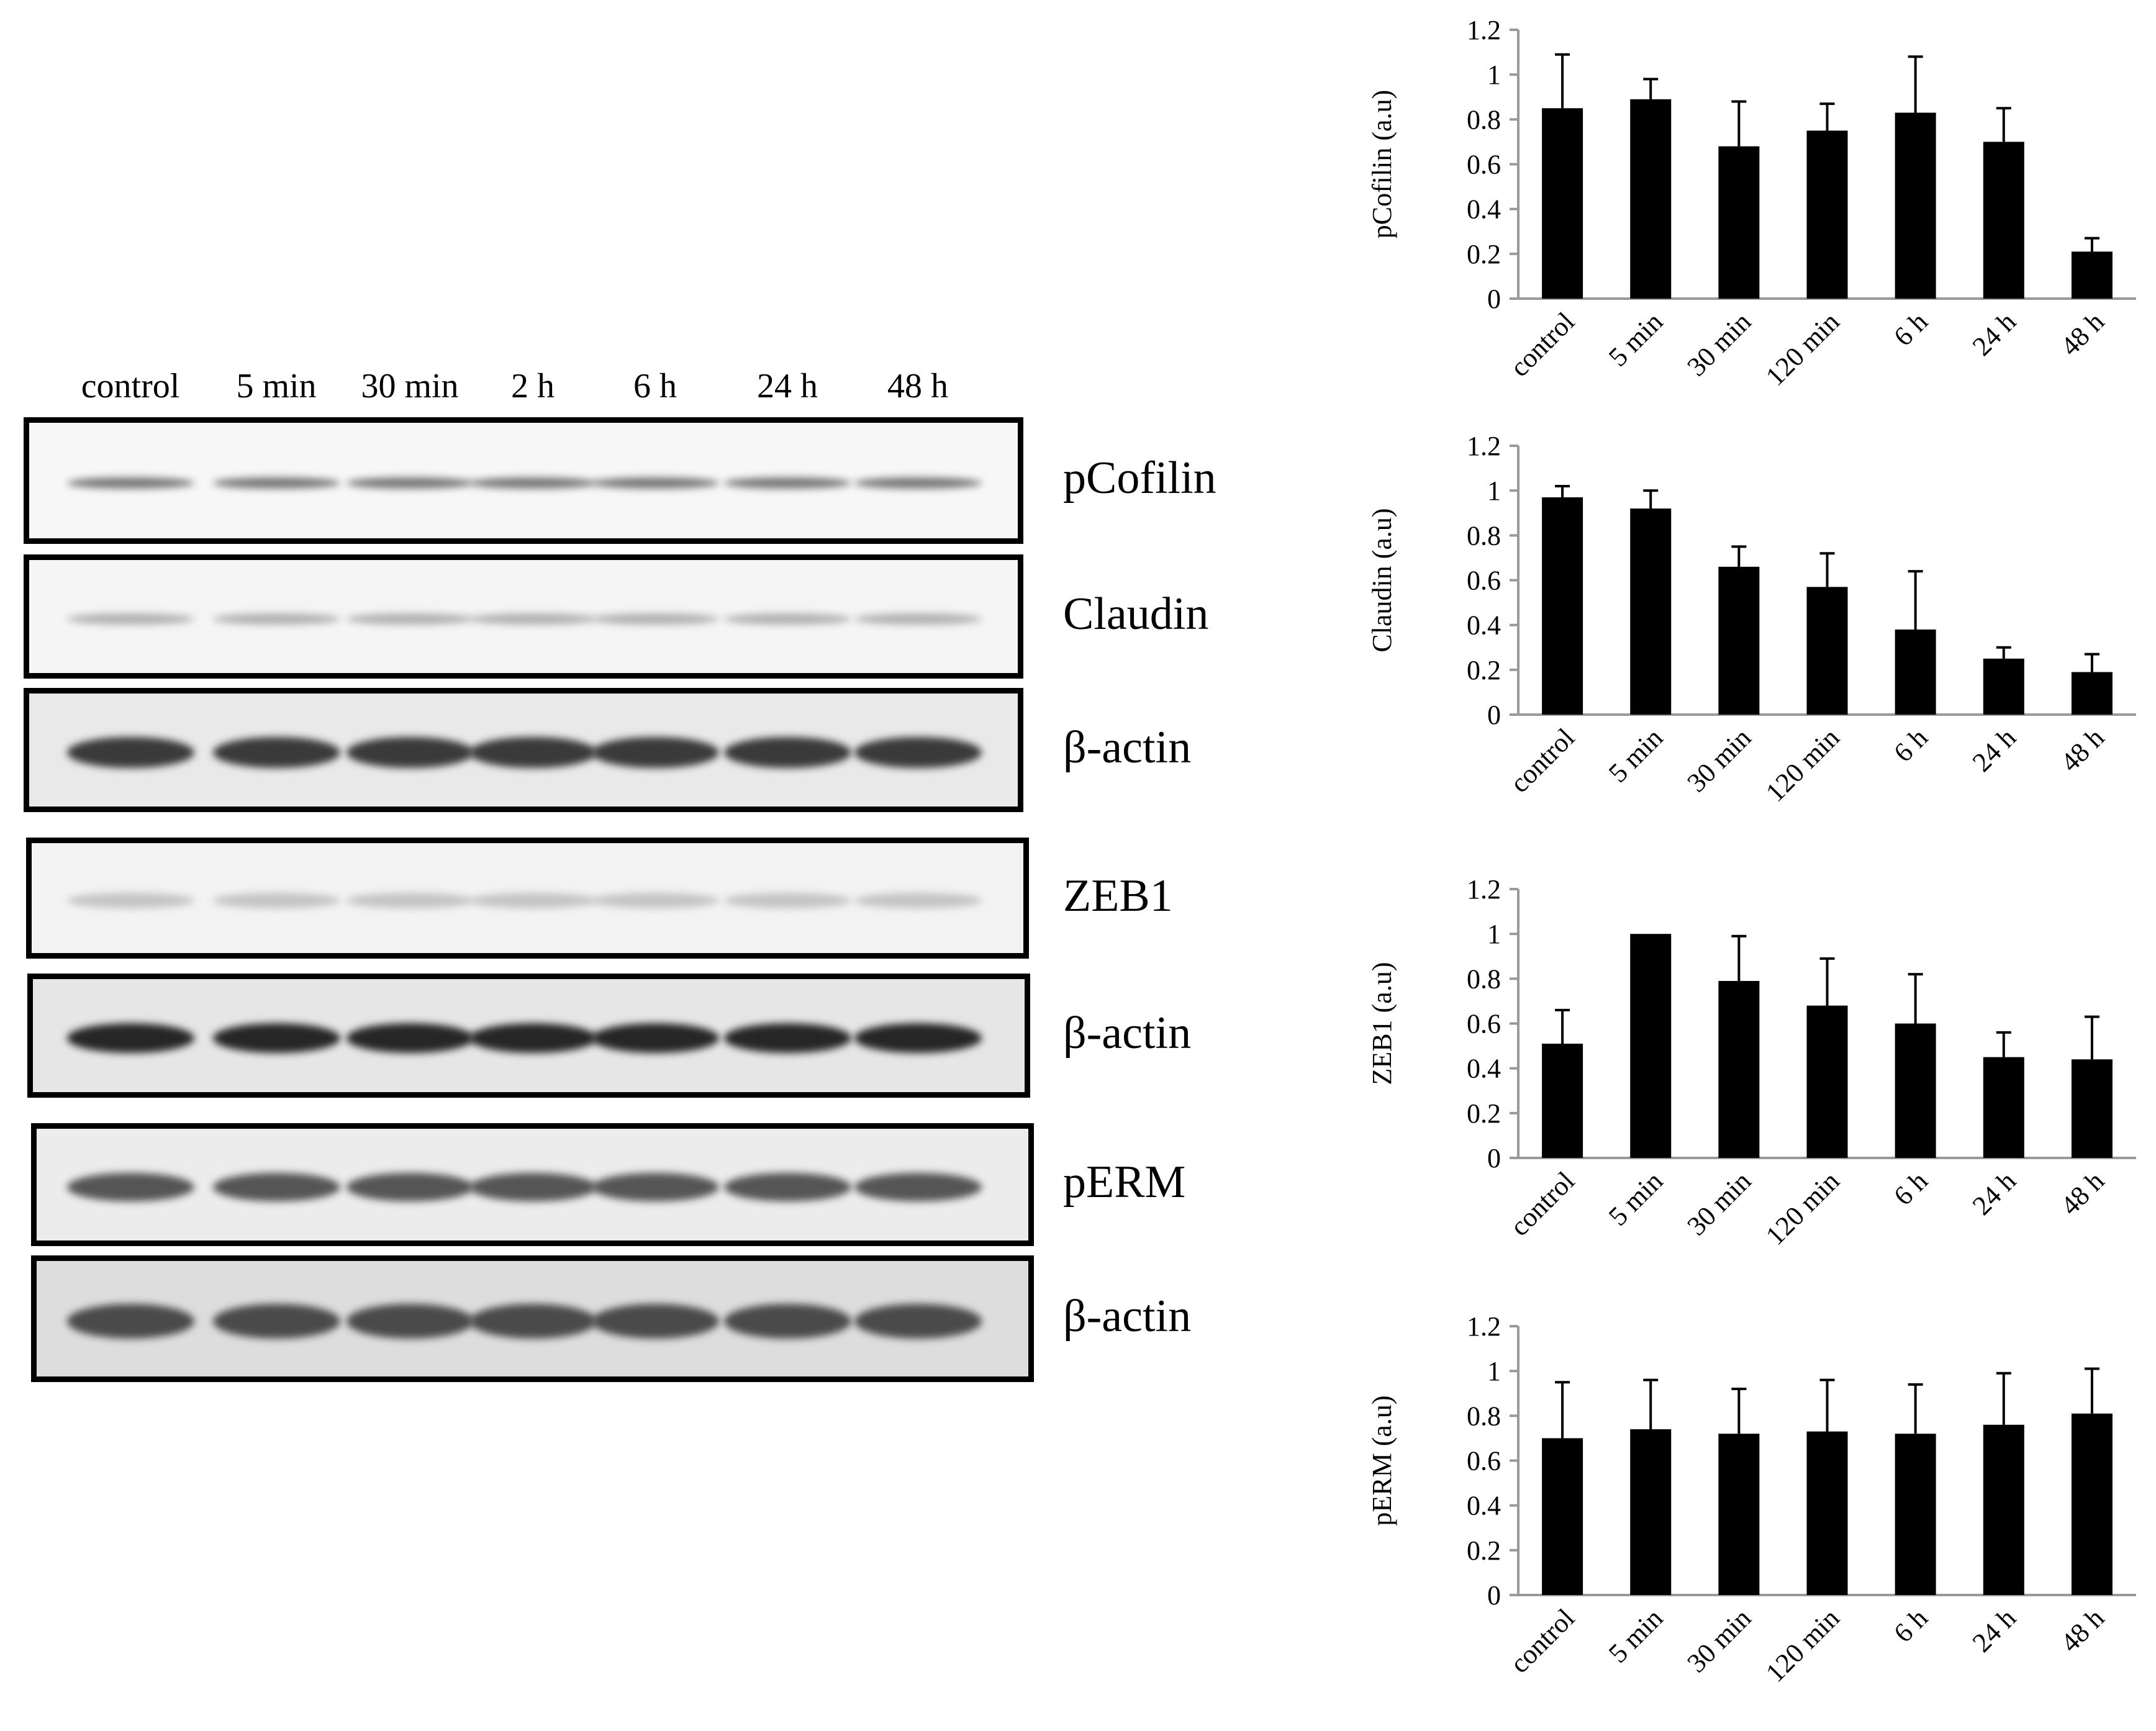 The width and height of the screenshot is (2156, 1731). I want to click on y-axis-label: pCofilin (a.u), so click(1382, 164).